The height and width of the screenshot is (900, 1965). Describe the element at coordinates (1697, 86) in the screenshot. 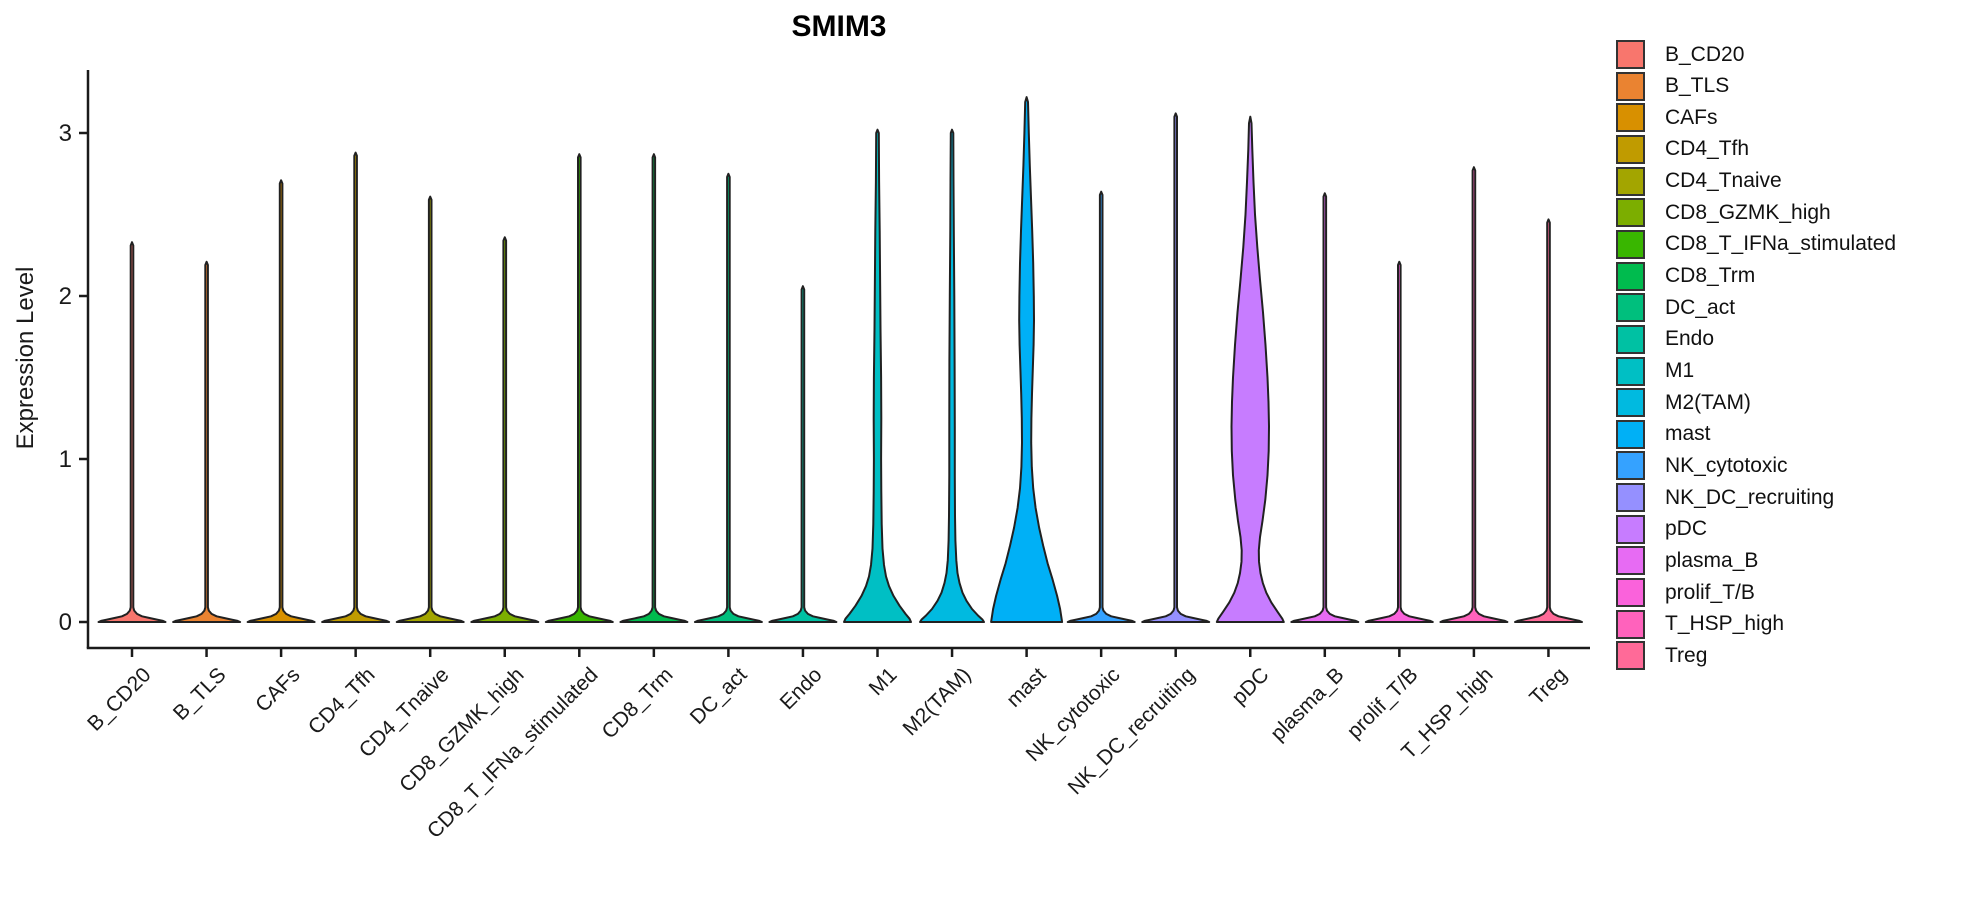

I see `legend-label: B_TLS` at that location.